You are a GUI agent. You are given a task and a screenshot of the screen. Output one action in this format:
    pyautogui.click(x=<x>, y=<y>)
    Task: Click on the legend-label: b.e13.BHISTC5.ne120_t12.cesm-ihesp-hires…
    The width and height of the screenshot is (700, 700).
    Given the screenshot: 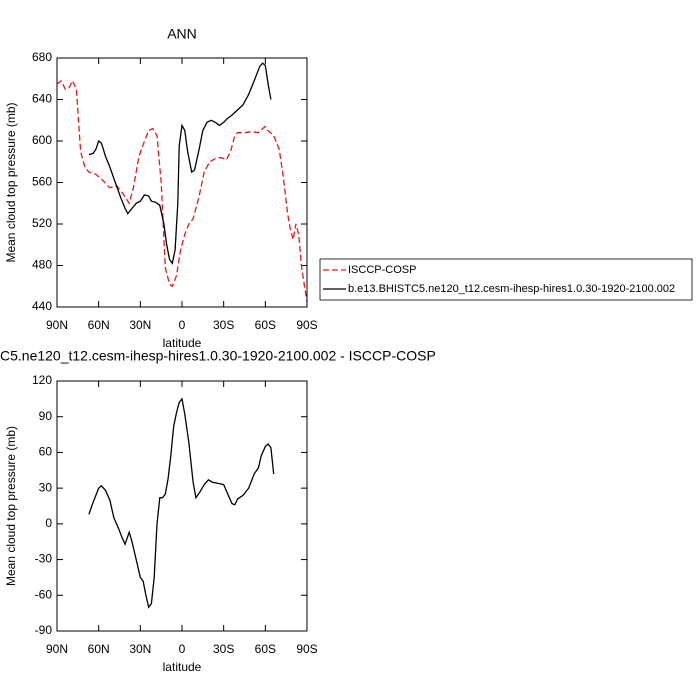 What is the action you would take?
    pyautogui.click(x=511, y=289)
    